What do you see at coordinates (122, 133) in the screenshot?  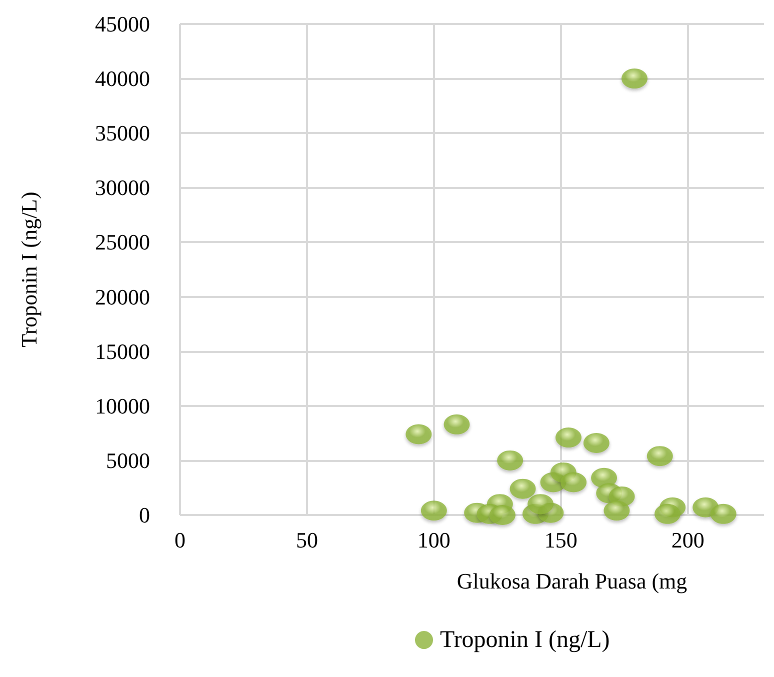 I see `y-tick-label: 35000` at bounding box center [122, 133].